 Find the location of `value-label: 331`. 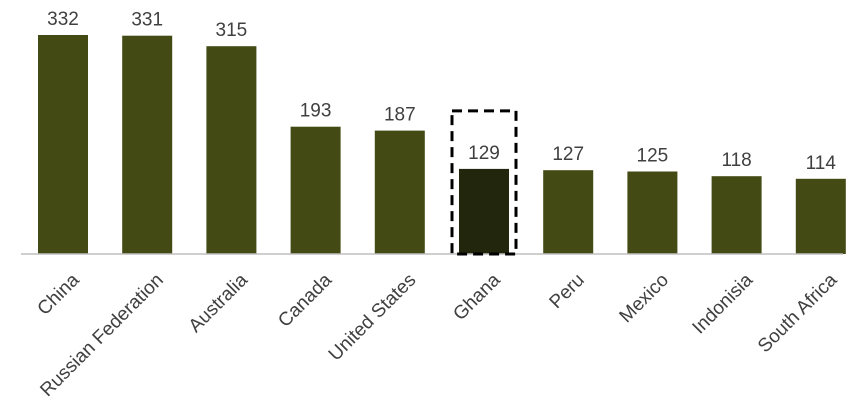

value-label: 331 is located at coordinates (147, 20).